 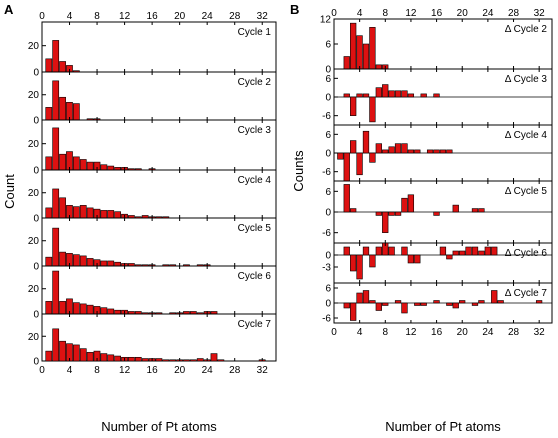 I want to click on panel-a-top-xtick-label-8: 8, so click(x=97, y=16).